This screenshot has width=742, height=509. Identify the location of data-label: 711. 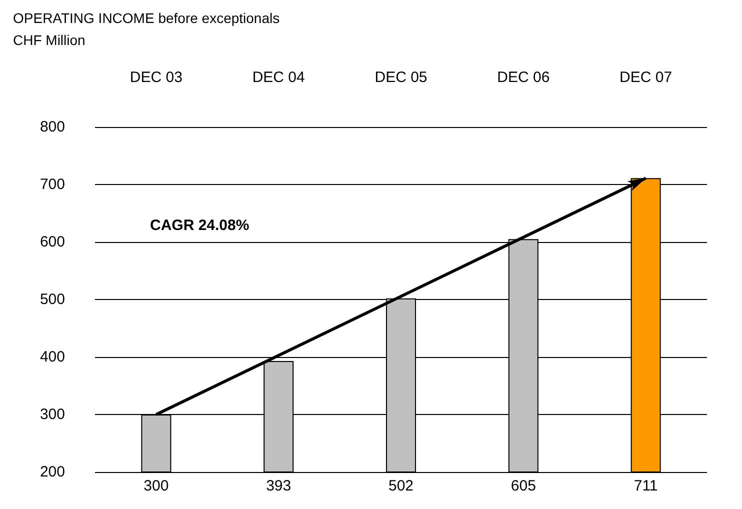
(646, 486).